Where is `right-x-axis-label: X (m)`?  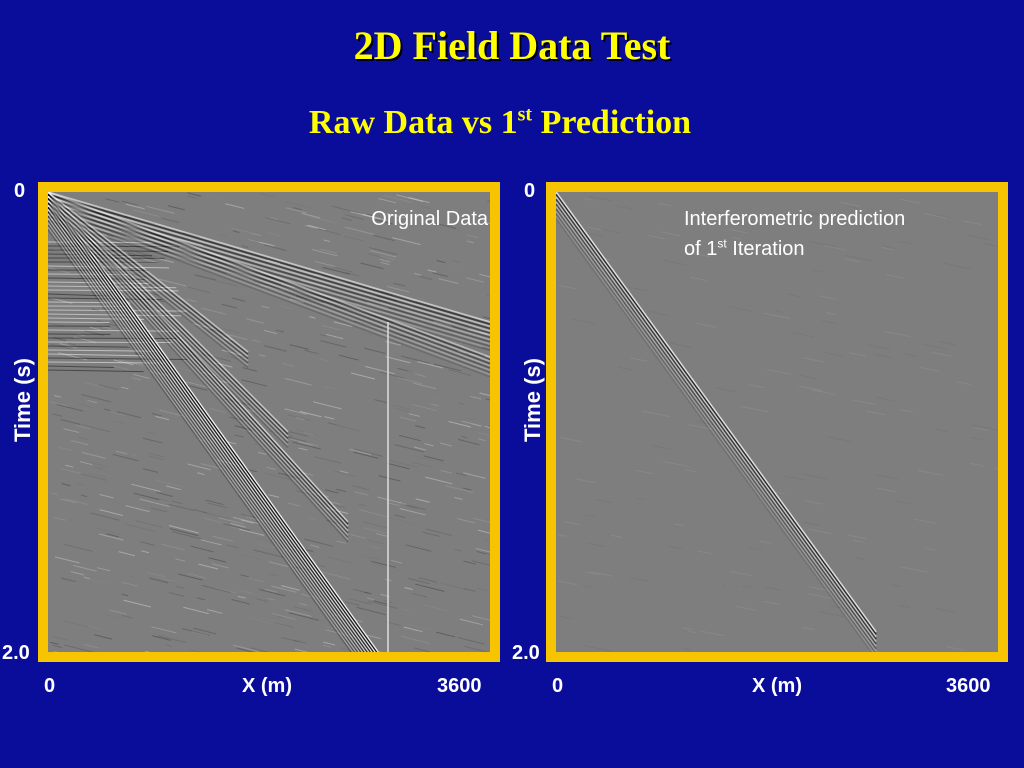 right-x-axis-label: X (m) is located at coordinates (777, 686).